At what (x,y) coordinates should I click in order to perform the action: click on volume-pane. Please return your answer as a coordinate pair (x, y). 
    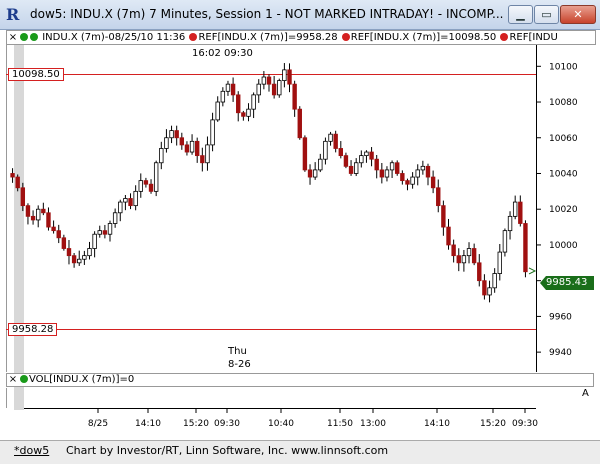
    Looking at the image, I should click on (300, 398).